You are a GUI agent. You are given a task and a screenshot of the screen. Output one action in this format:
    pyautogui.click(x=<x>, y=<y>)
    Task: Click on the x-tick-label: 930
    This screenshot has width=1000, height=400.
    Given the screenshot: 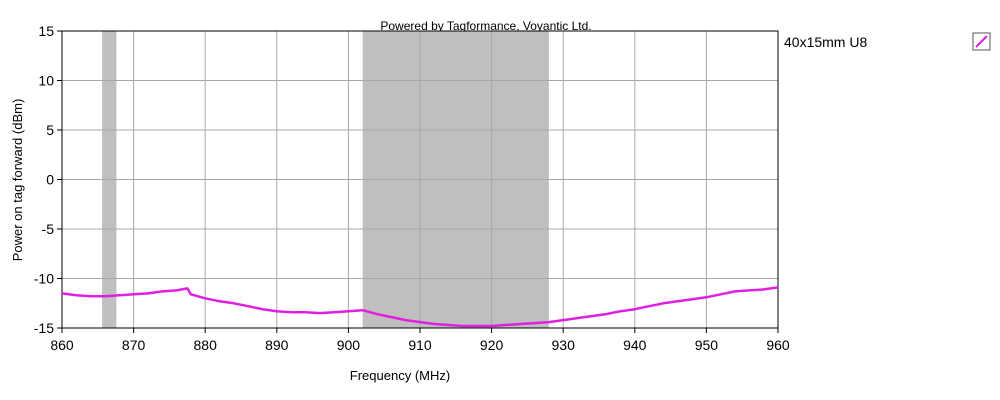 What is the action you would take?
    pyautogui.click(x=564, y=345)
    